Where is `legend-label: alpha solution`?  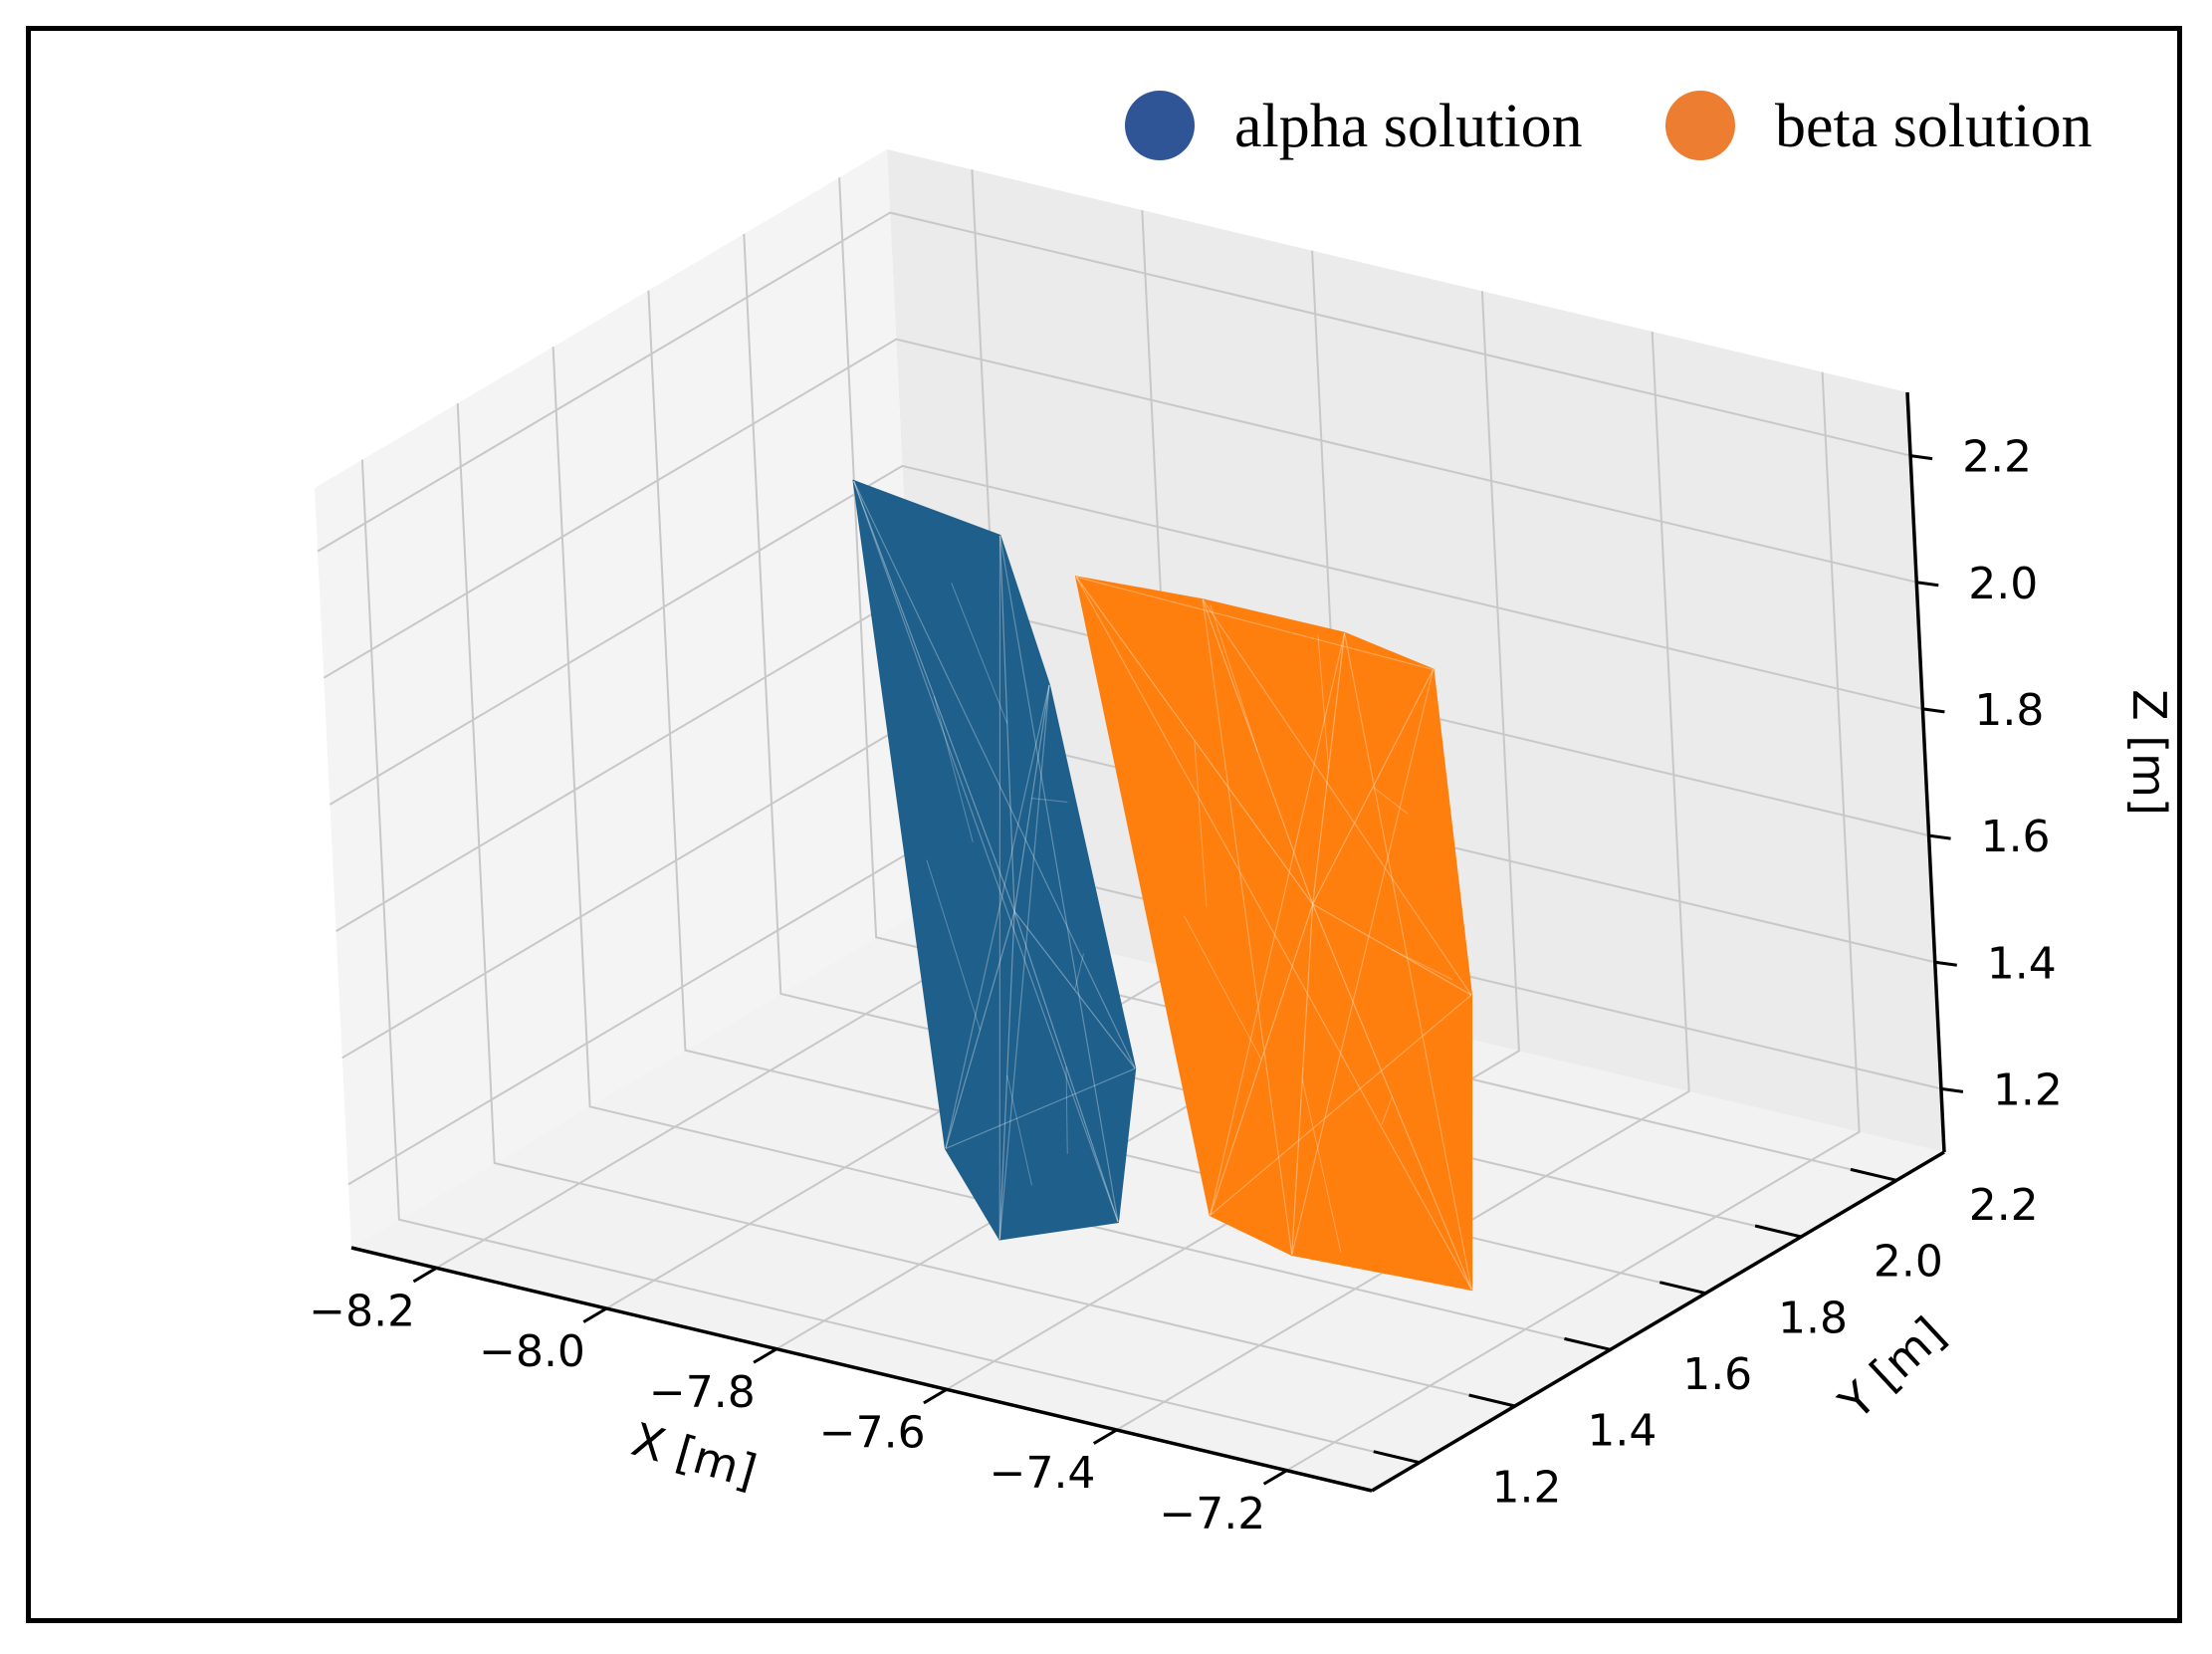
legend-label: alpha solution is located at coordinates (1408, 126).